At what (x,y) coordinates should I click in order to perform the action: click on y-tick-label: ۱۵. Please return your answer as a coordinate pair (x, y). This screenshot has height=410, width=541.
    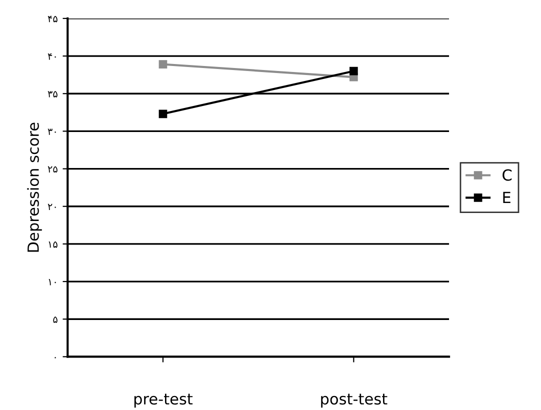
    Looking at the image, I should click on (53, 244).